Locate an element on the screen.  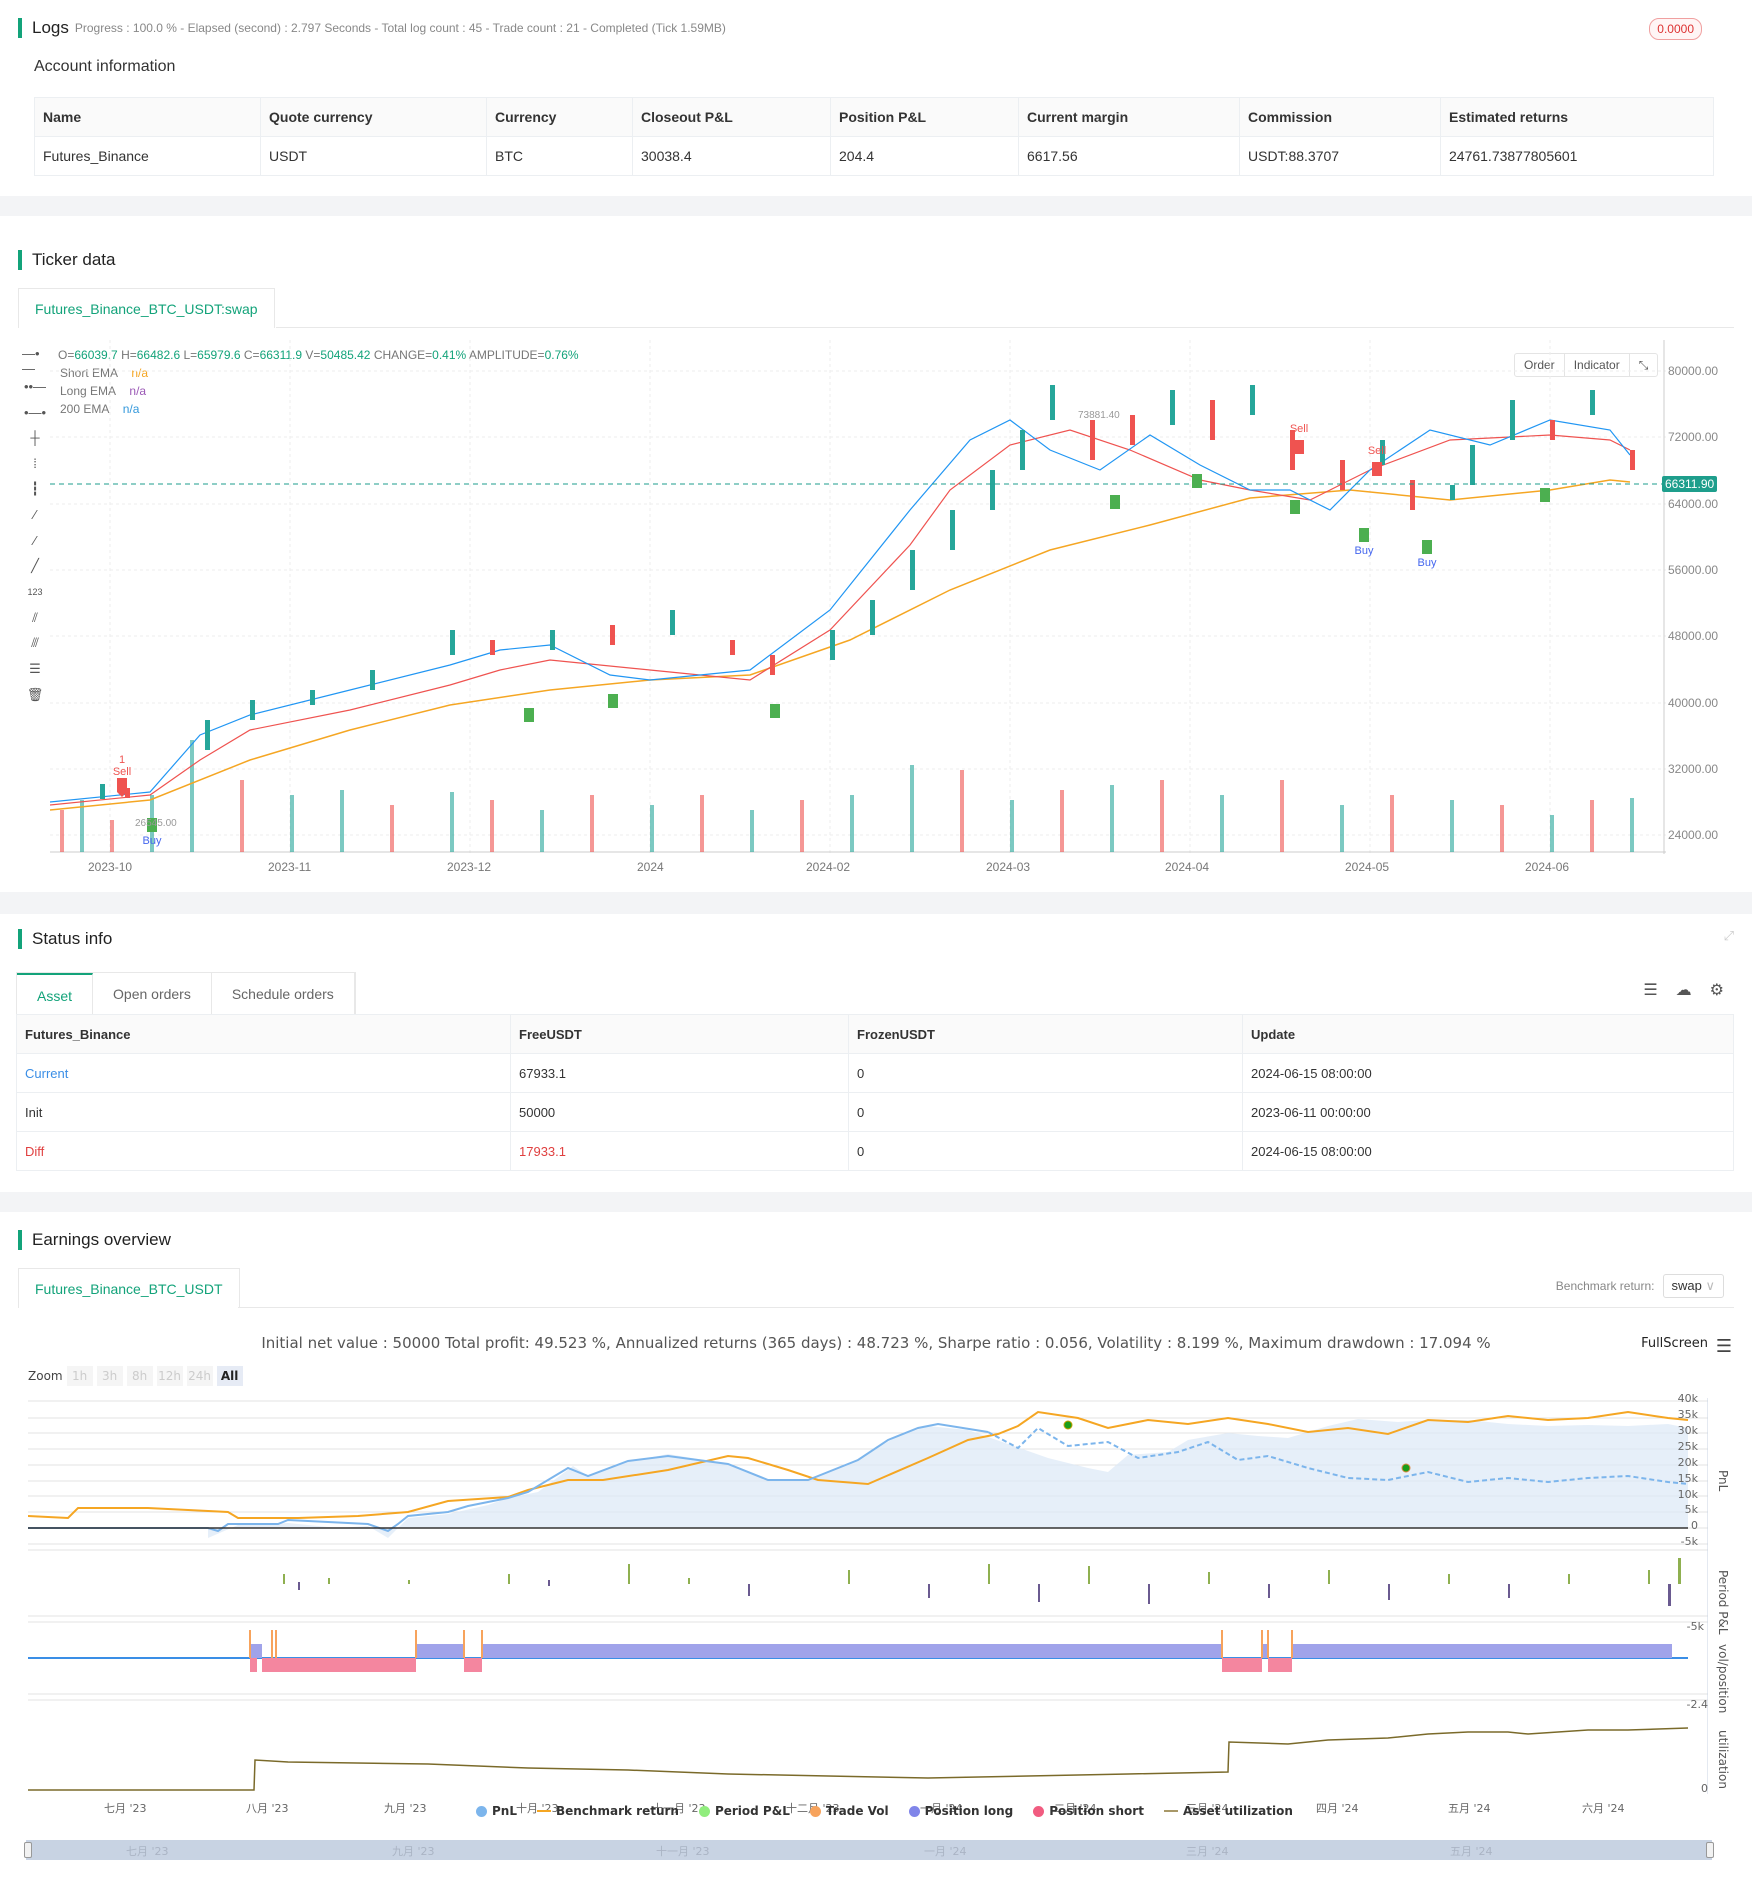
legend-benchmark: Benchmark return is located at coordinates (607, 1811).